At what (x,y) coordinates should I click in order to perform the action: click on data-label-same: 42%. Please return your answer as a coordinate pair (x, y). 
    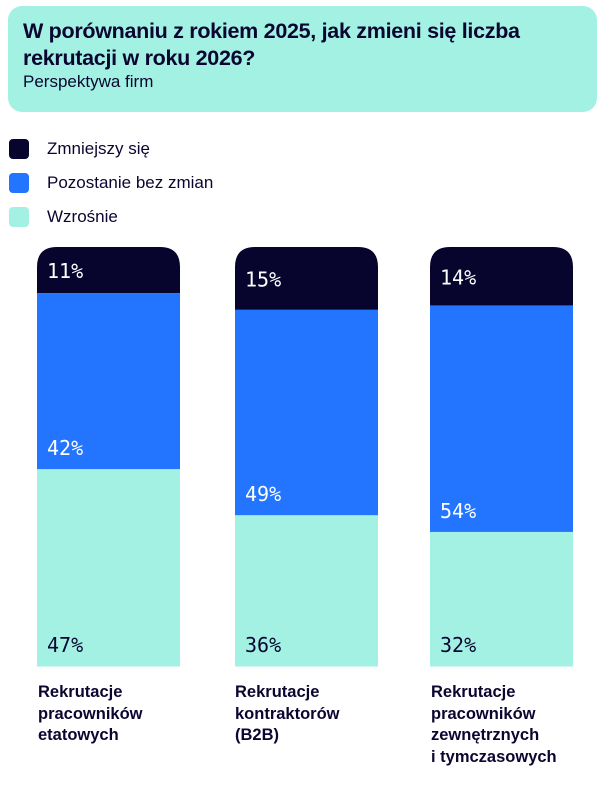
    Looking at the image, I should click on (65, 448).